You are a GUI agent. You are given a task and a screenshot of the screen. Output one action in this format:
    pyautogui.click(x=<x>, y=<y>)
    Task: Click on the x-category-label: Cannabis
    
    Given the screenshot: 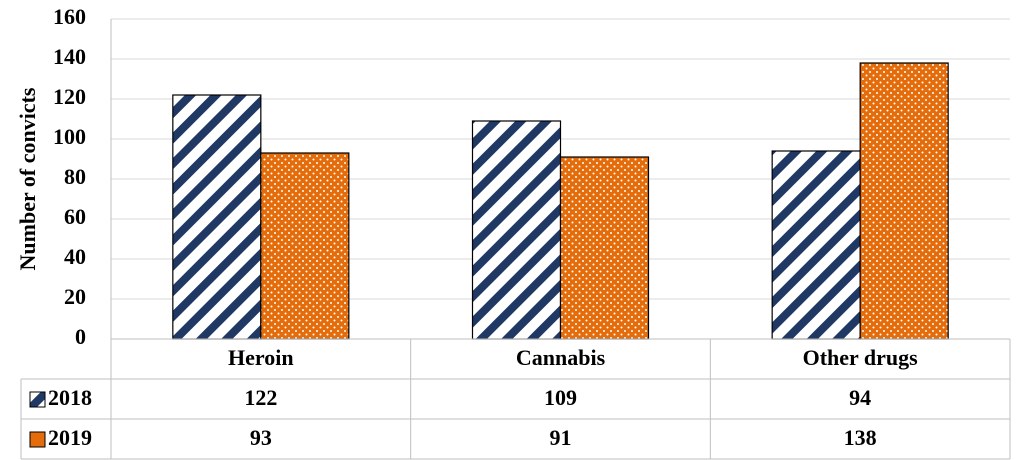 What is the action you would take?
    pyautogui.click(x=561, y=357)
    